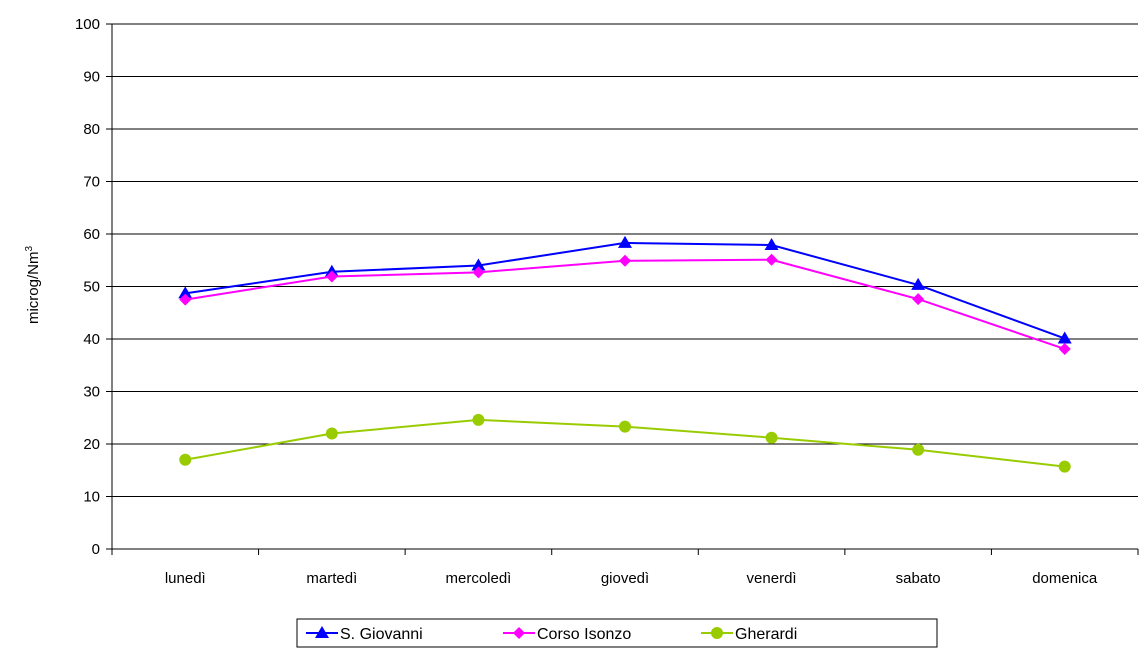 The image size is (1142, 649). I want to click on y-tick-label: 50, so click(91, 287).